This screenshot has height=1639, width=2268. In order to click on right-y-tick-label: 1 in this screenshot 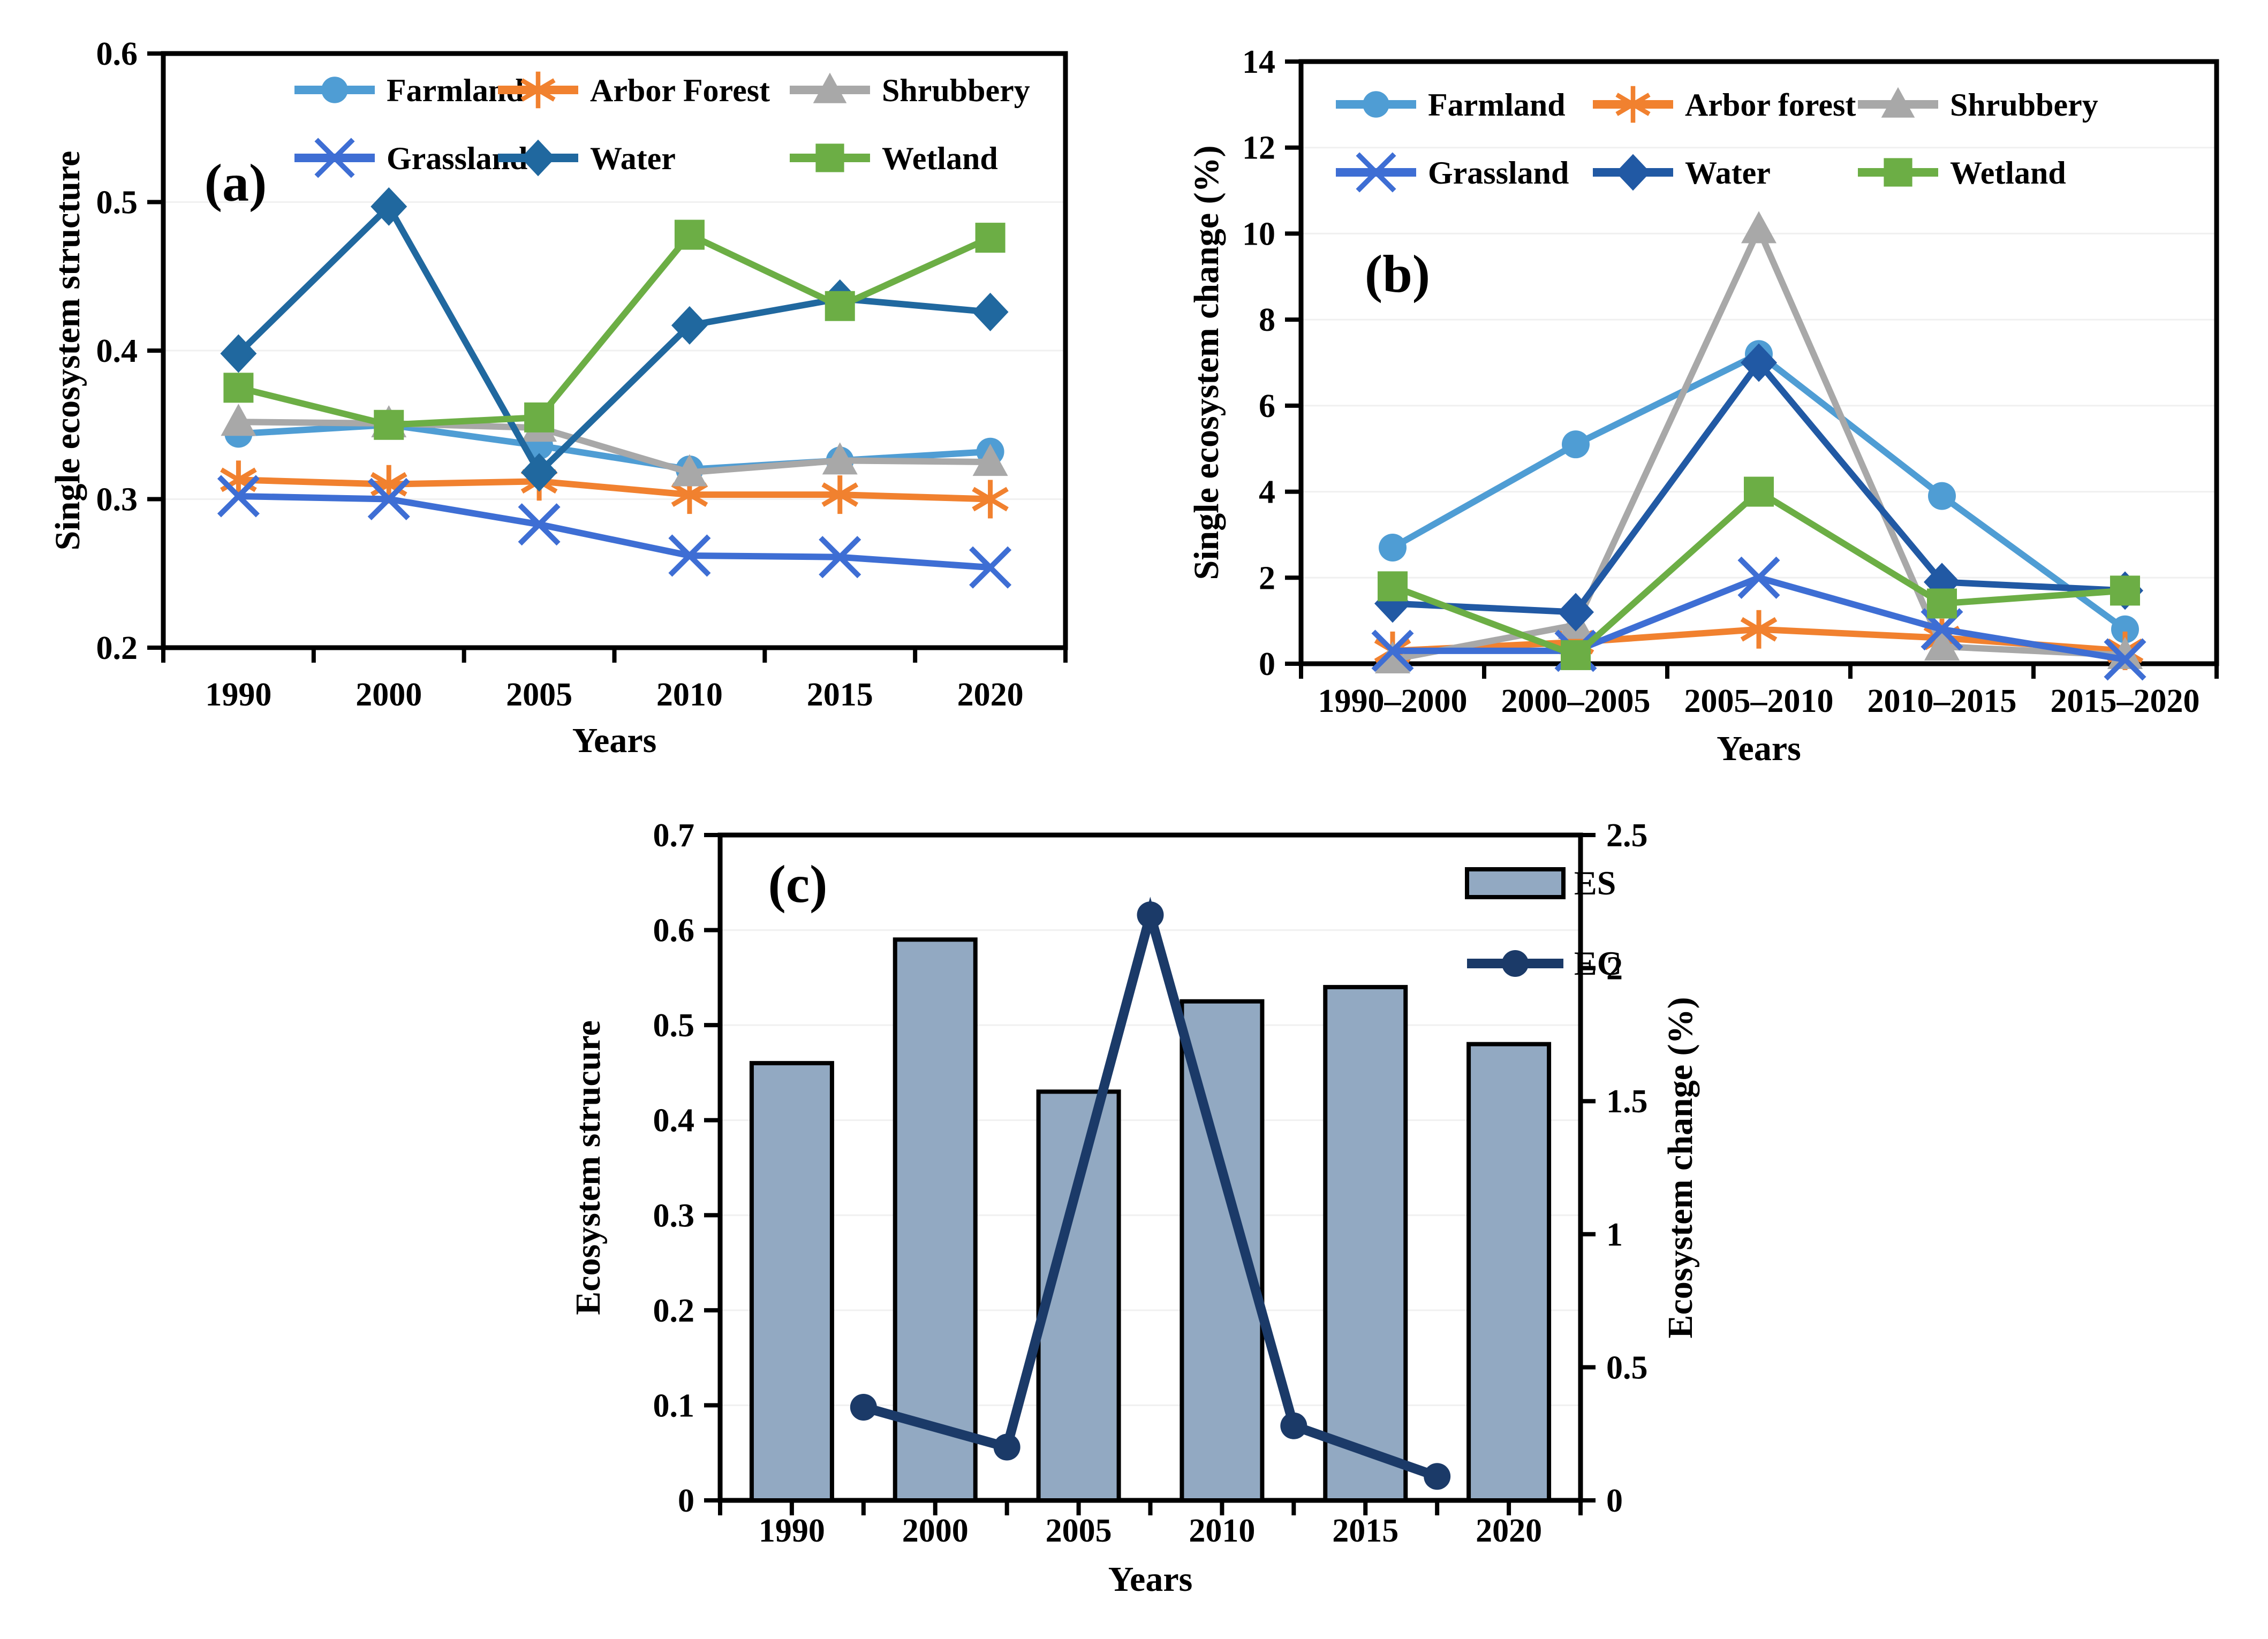, I will do `click(1614, 1235)`.